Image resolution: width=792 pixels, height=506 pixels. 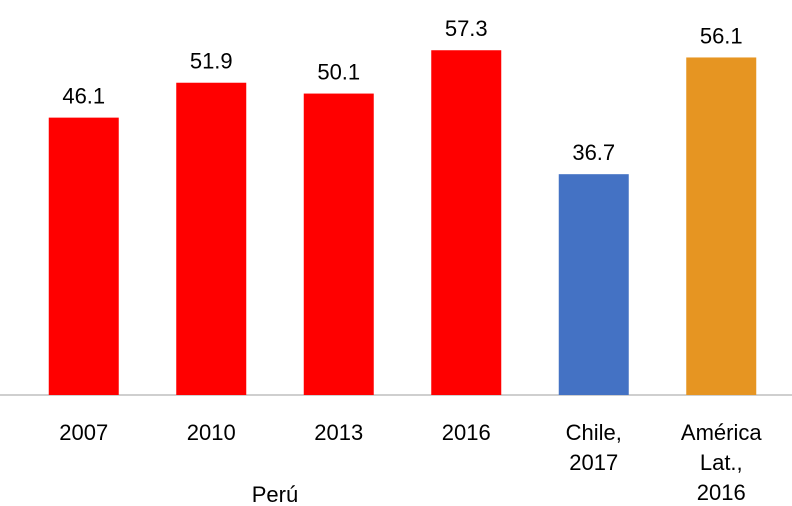 What do you see at coordinates (83, 432) in the screenshot?
I see `x-tick-label: 2007` at bounding box center [83, 432].